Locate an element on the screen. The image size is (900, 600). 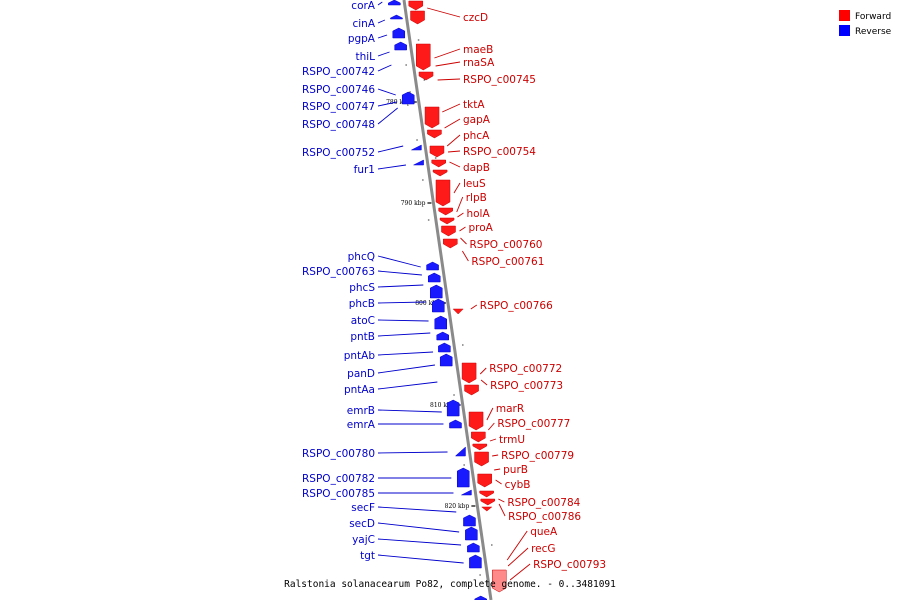
reverse-gene-label: RSPO_c00782 is located at coordinates (338, 479).